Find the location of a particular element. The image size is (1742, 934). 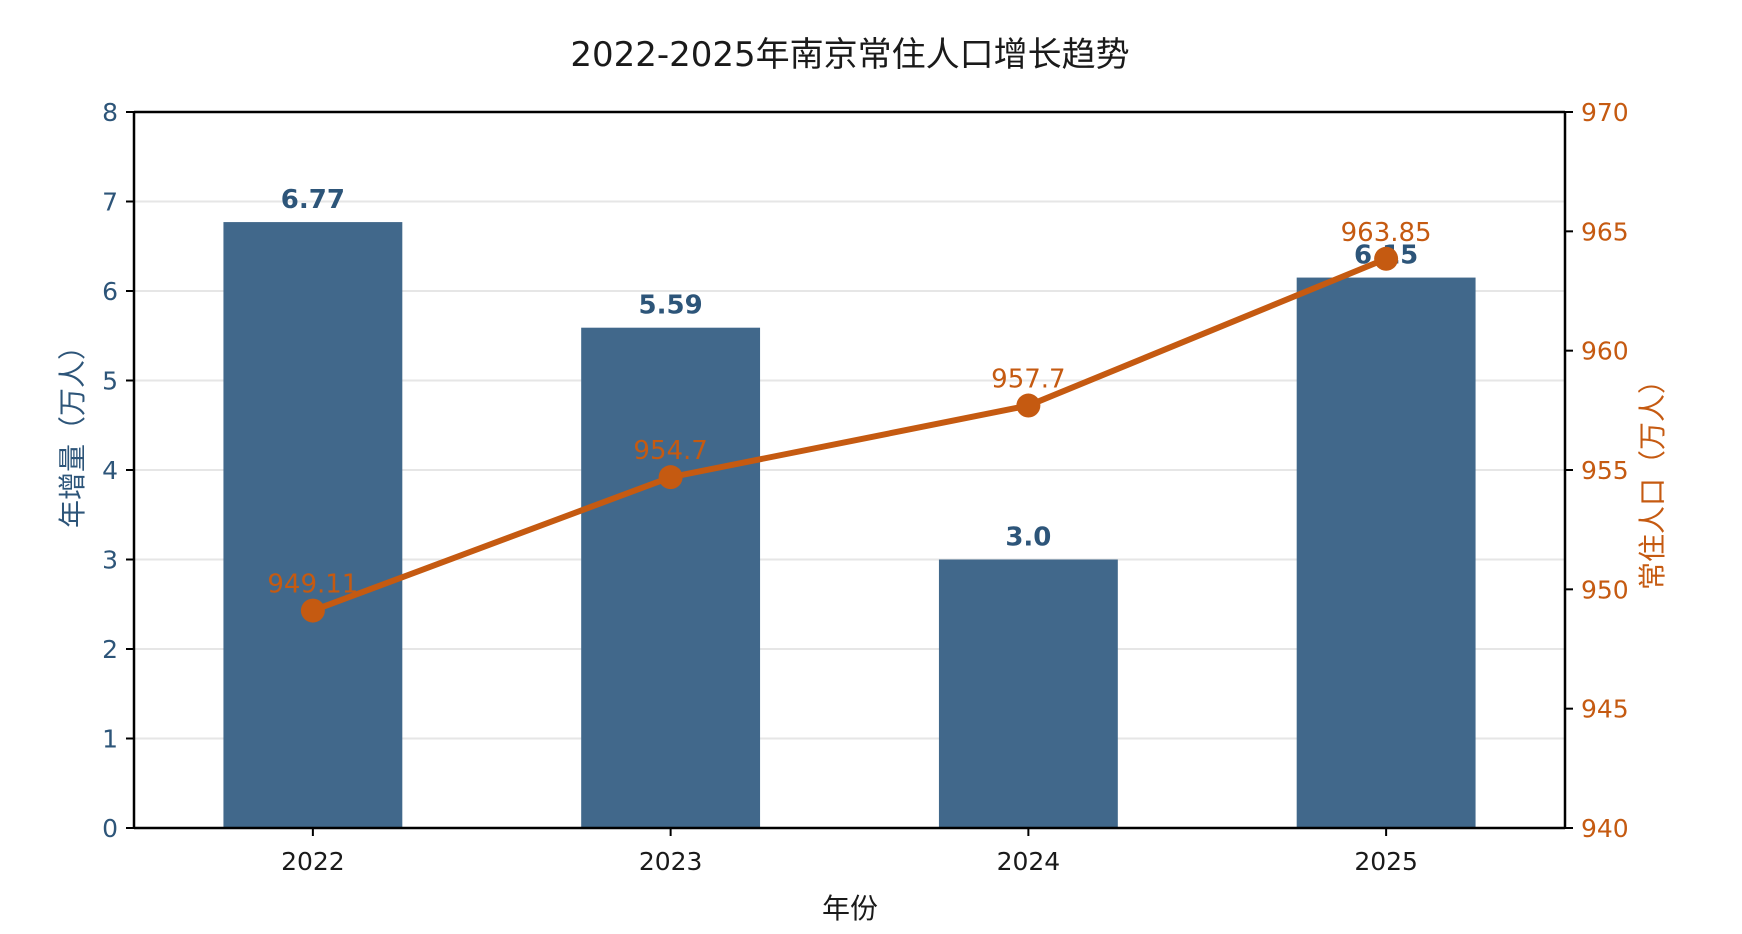

right-tick-label-950: 950 is located at coordinates (1605, 589).